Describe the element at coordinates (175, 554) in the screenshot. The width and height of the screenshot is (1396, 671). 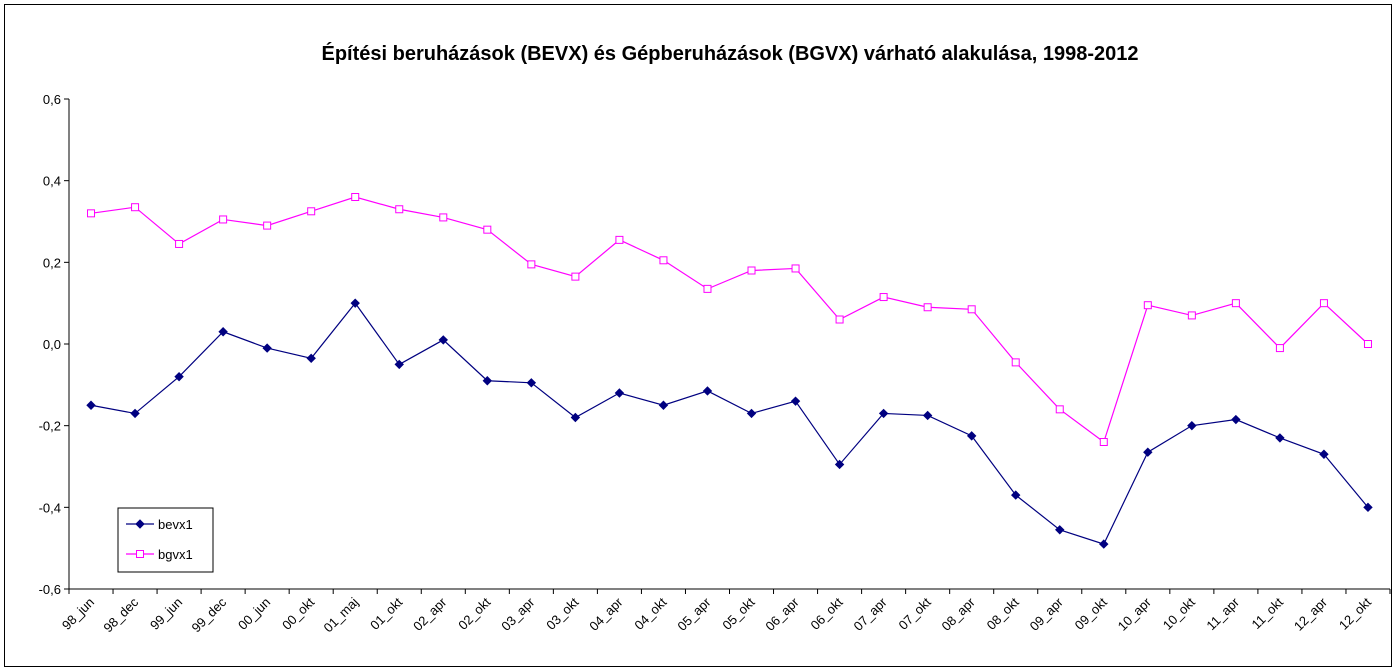
I see `legend-label: bgvx1` at that location.